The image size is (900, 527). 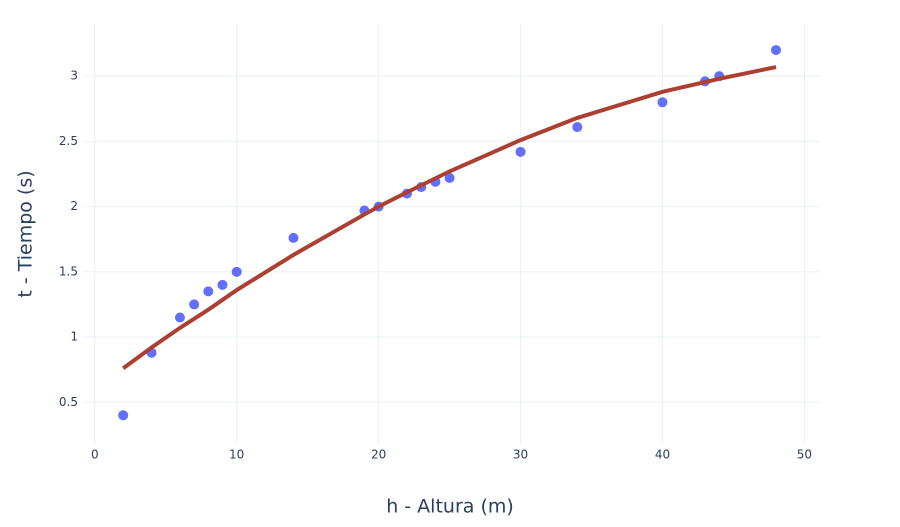 What do you see at coordinates (95, 455) in the screenshot?
I see `x-tick-label: 0` at bounding box center [95, 455].